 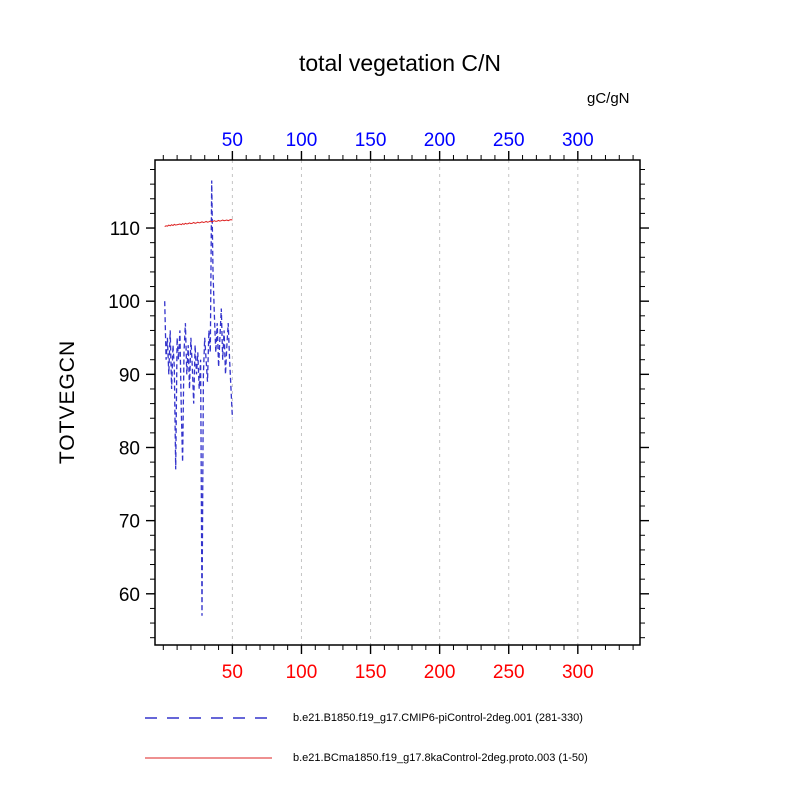 What do you see at coordinates (509, 140) in the screenshot?
I see `x-tick-label-top: 250` at bounding box center [509, 140].